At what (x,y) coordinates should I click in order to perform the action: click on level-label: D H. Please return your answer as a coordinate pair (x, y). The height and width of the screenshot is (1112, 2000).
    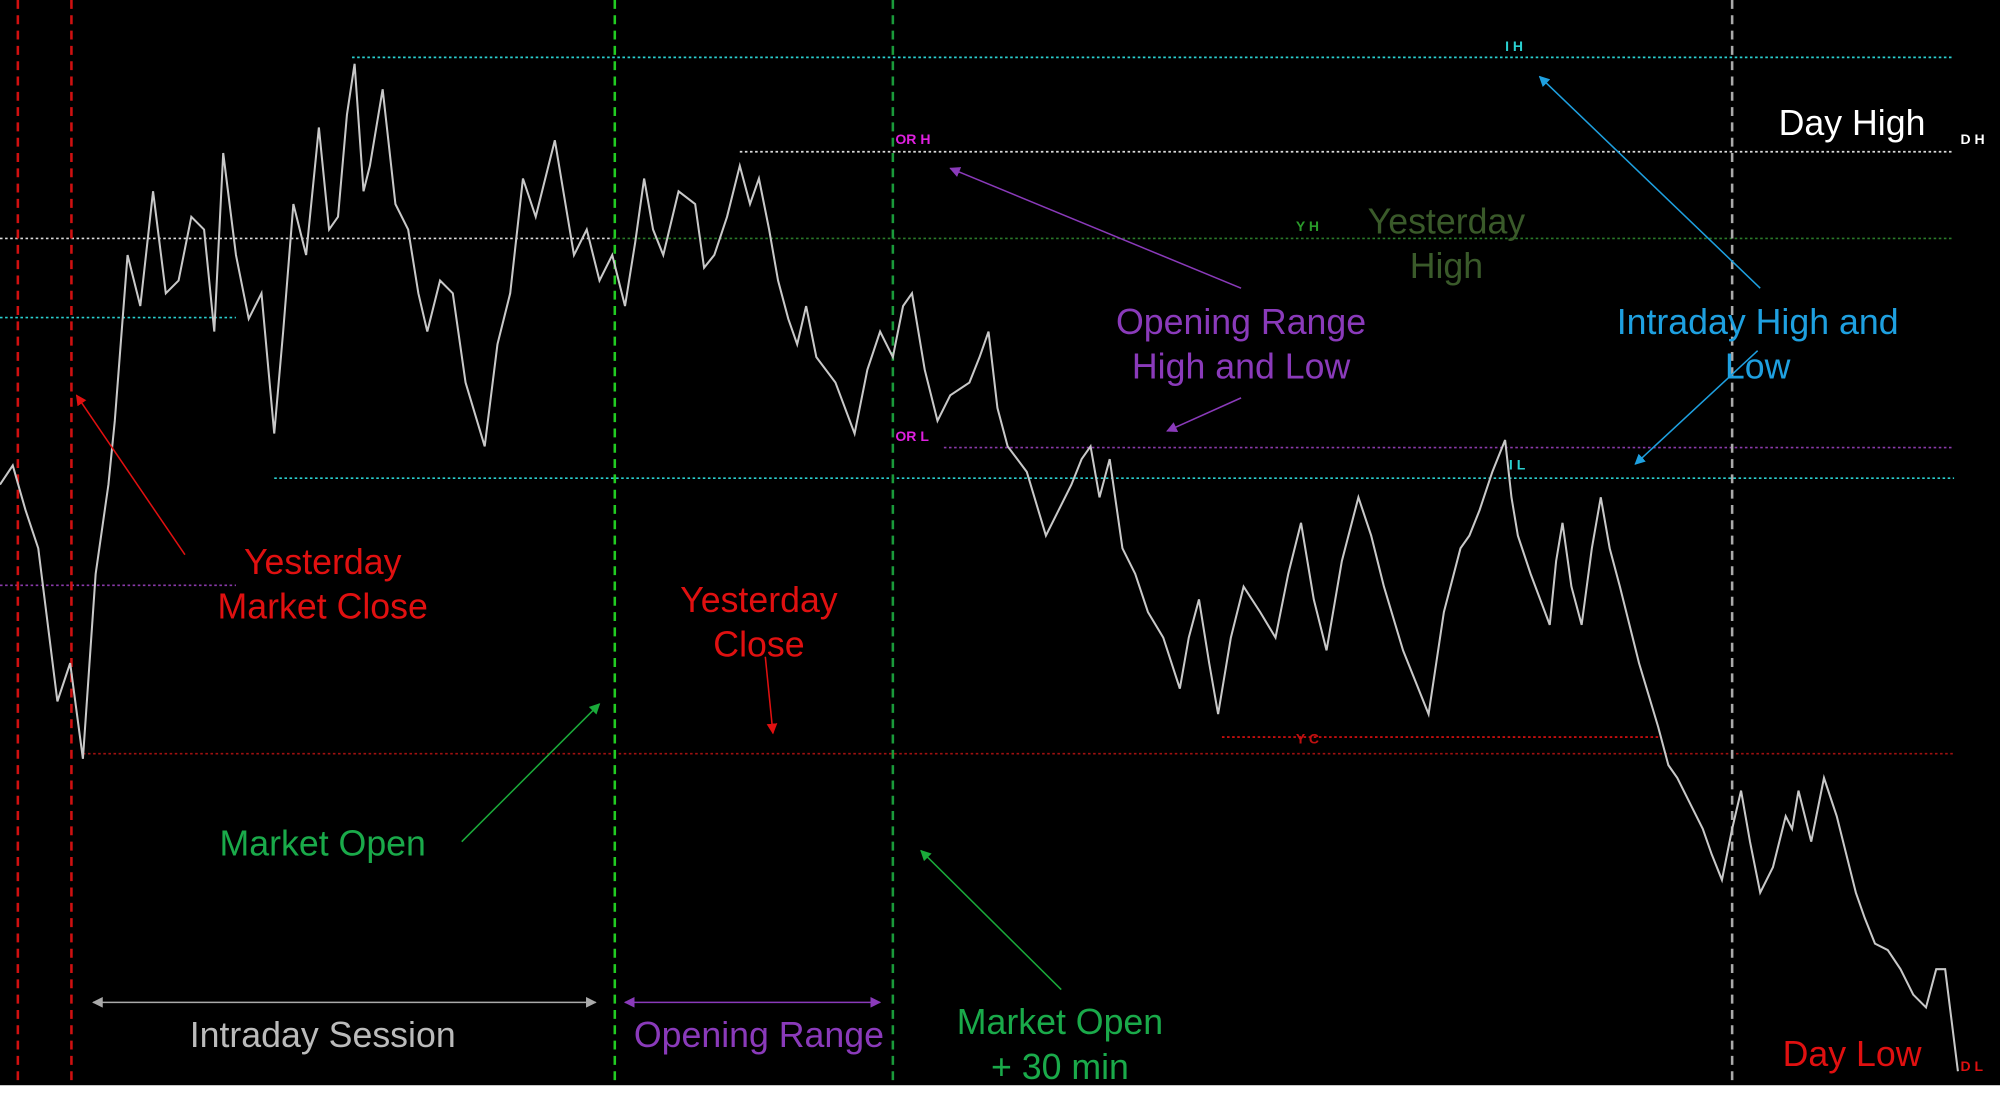
    Looking at the image, I should click on (1972, 139).